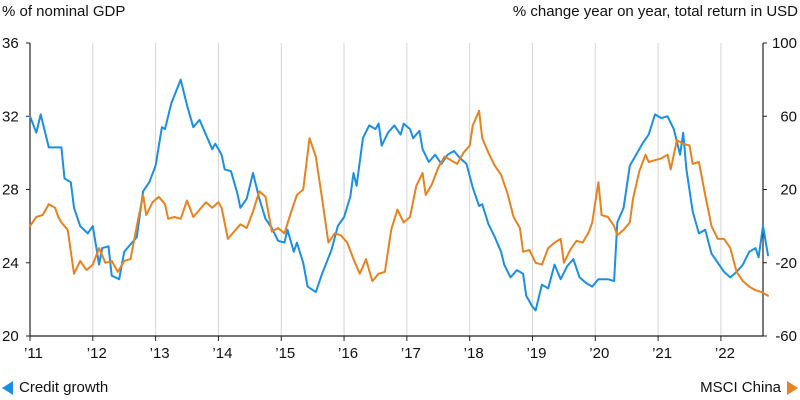 Image resolution: width=800 pixels, height=400 pixels. Describe the element at coordinates (10, 116) in the screenshot. I see `y-left-tick-label: 32` at that location.